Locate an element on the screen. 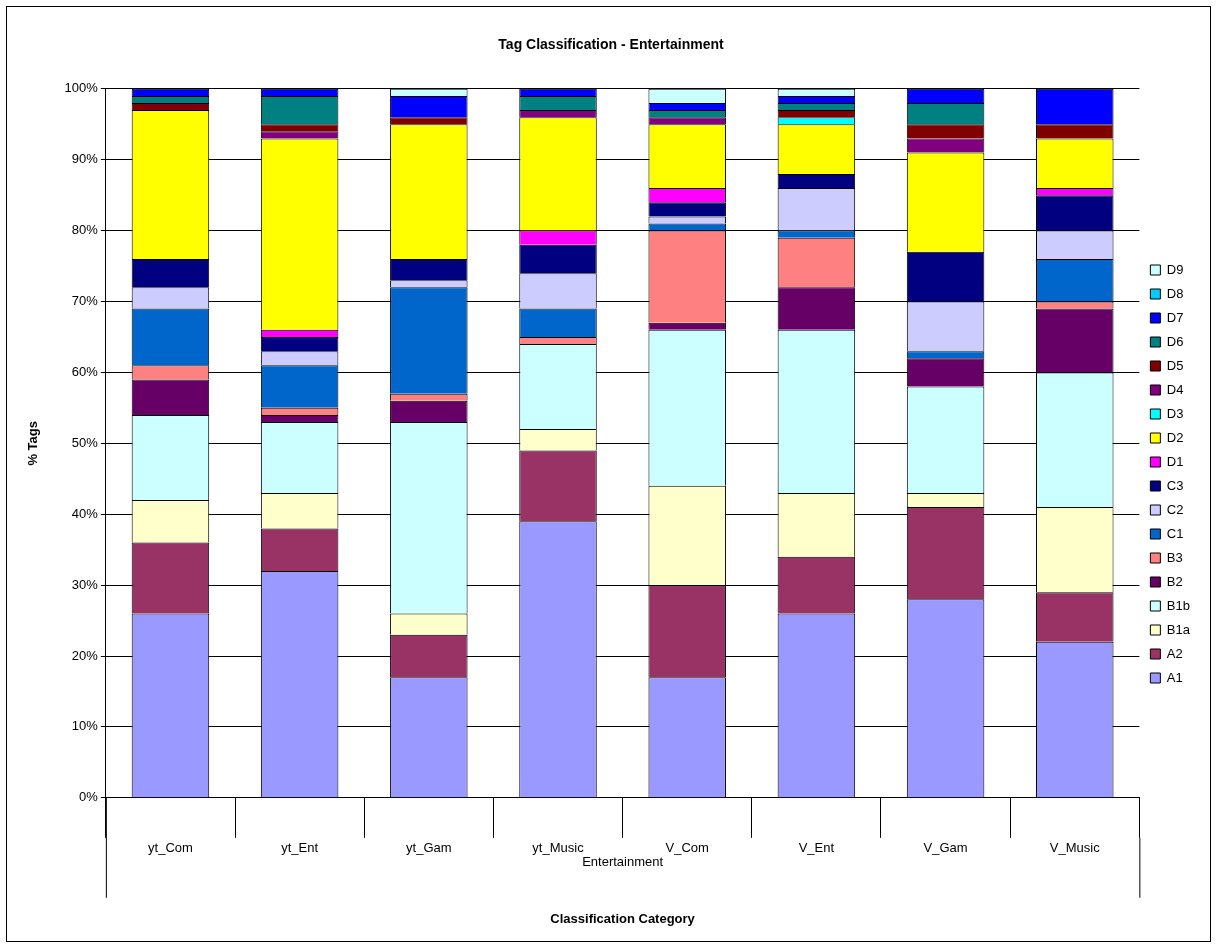 The image size is (1219, 950). legend-label: A2 is located at coordinates (1174, 653).